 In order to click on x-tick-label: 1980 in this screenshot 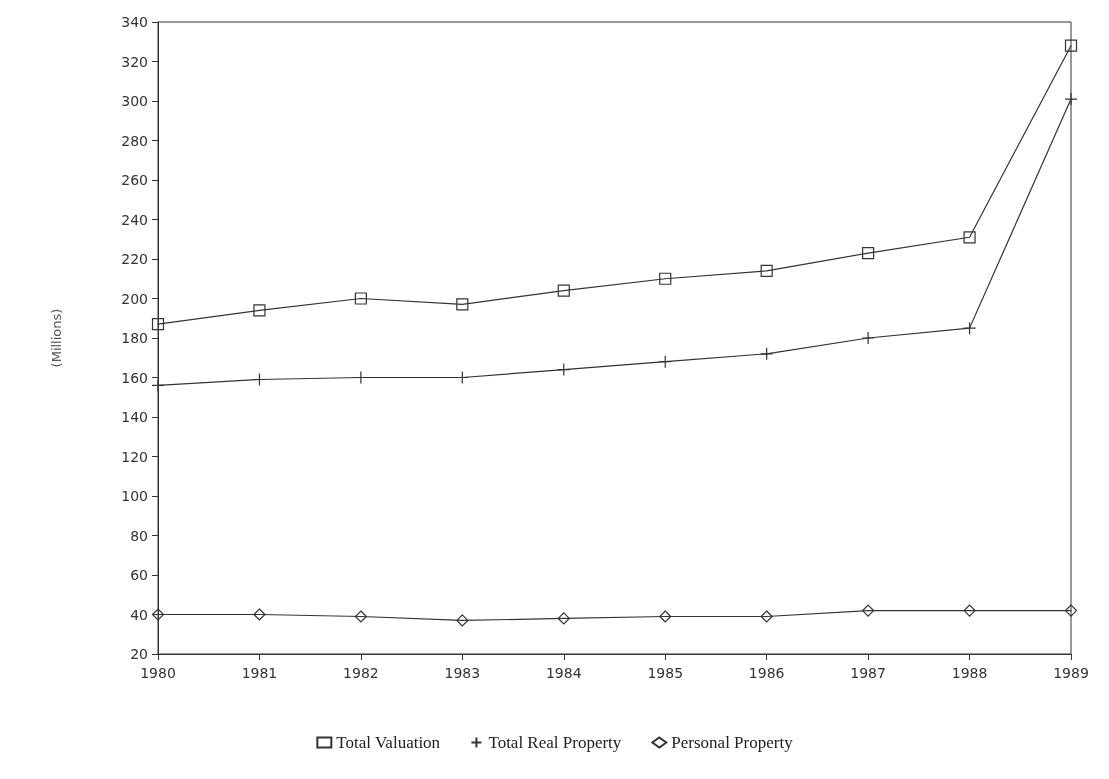, I will do `click(158, 673)`.